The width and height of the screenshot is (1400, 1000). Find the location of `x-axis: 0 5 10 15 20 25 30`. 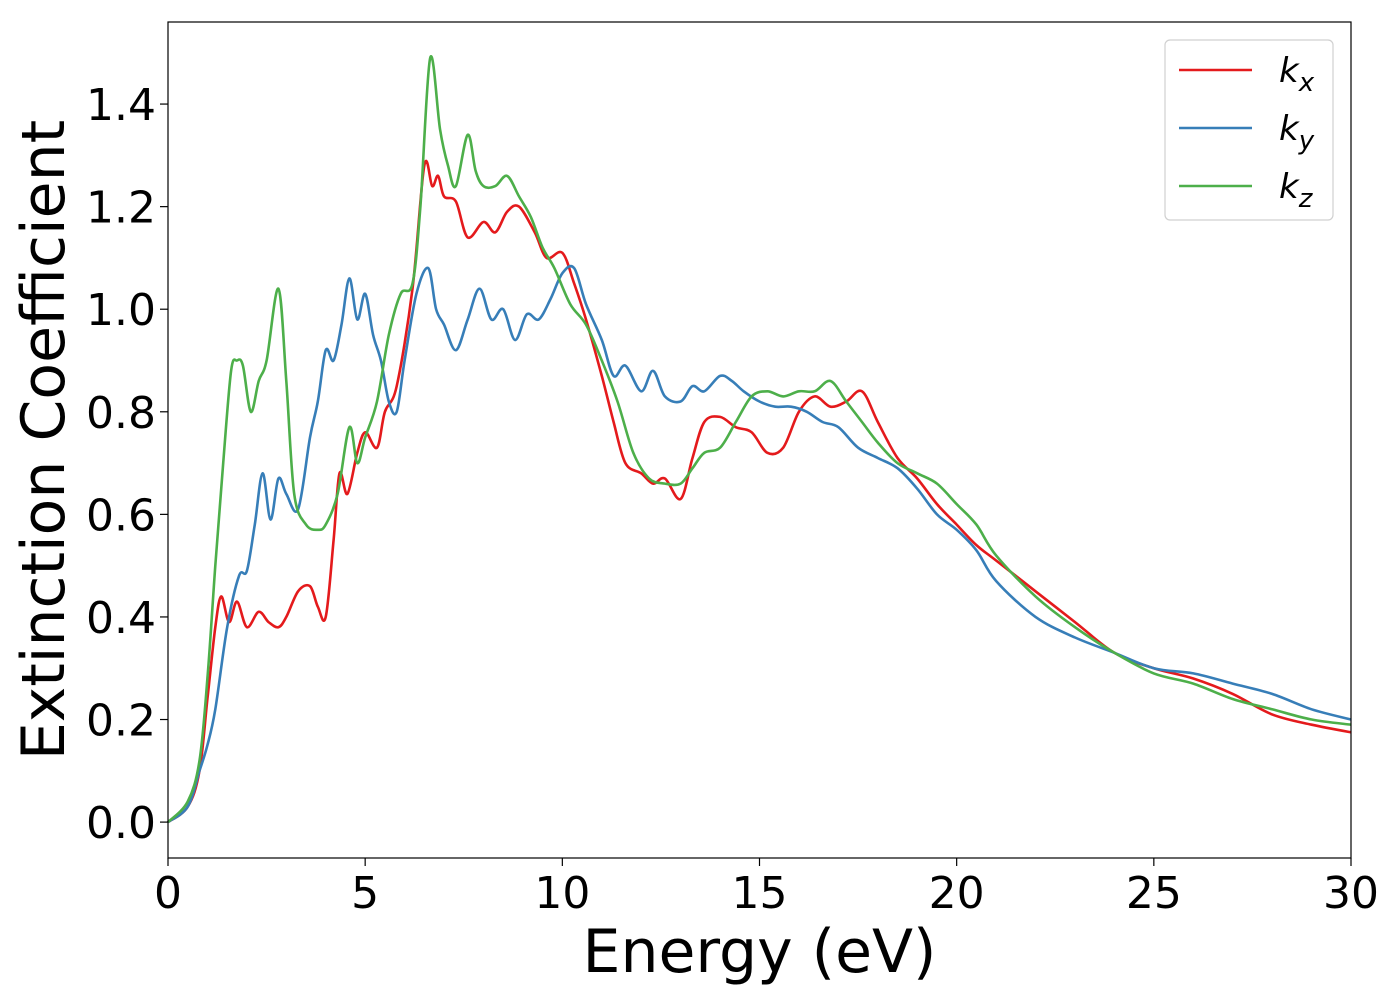

x-axis: 0 5 10 15 20 25 30 is located at coordinates (766, 888).